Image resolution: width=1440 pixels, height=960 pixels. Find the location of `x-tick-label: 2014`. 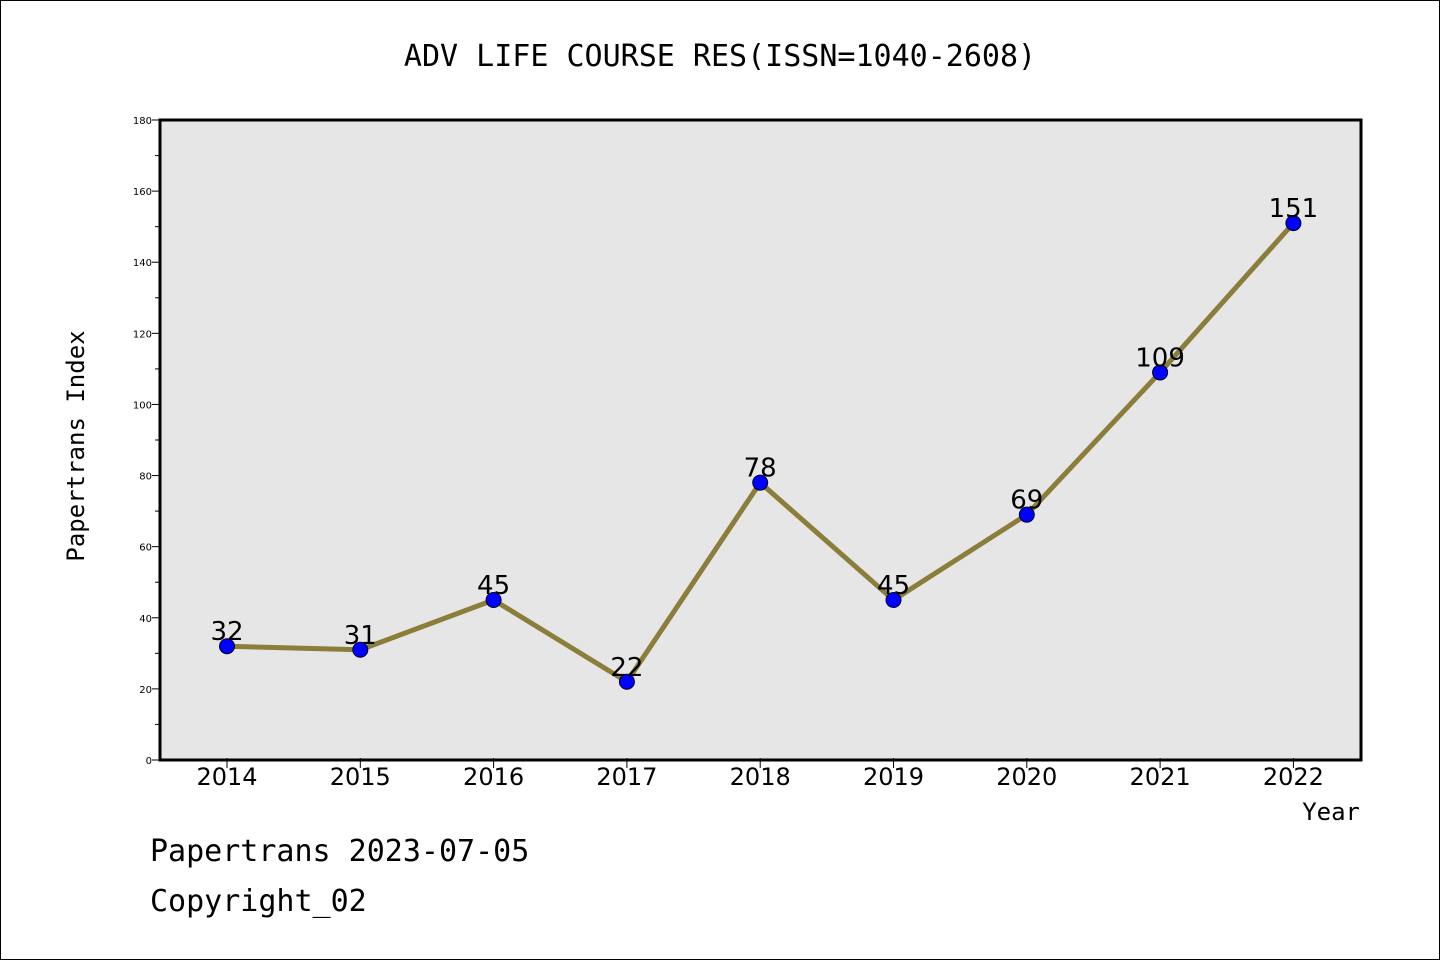

x-tick-label: 2014 is located at coordinates (226, 777).